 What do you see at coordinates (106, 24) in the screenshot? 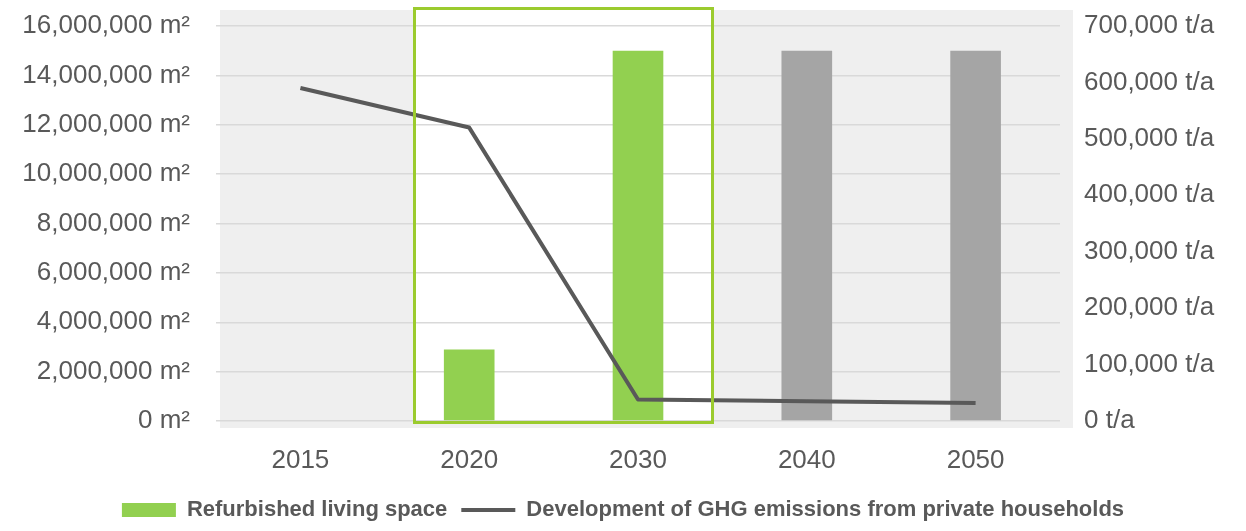
I see `y-tick-label: 16,000,000 m²` at bounding box center [106, 24].